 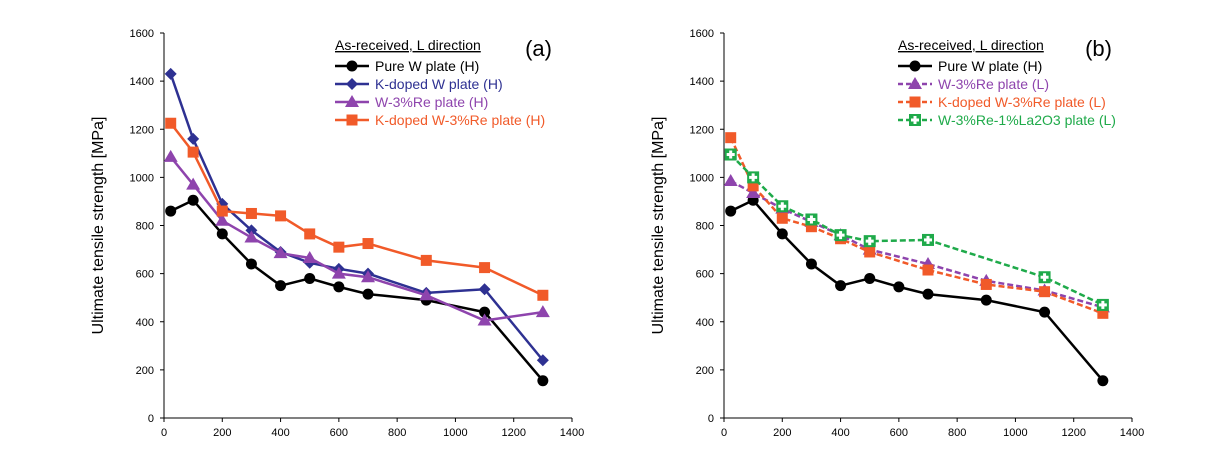 I want to click on legend-entry: W-3%Re-1%La2O3 plate (L), so click(x=1007, y=120).